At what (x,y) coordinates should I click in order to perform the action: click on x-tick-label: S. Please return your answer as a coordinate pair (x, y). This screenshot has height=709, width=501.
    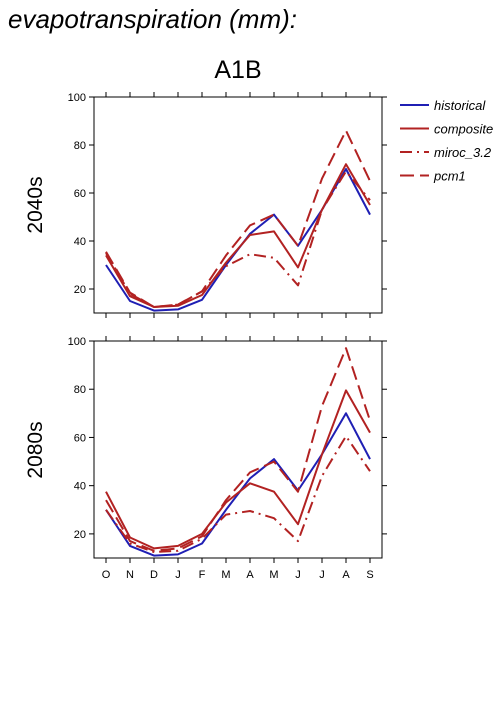
    Looking at the image, I should click on (369, 575).